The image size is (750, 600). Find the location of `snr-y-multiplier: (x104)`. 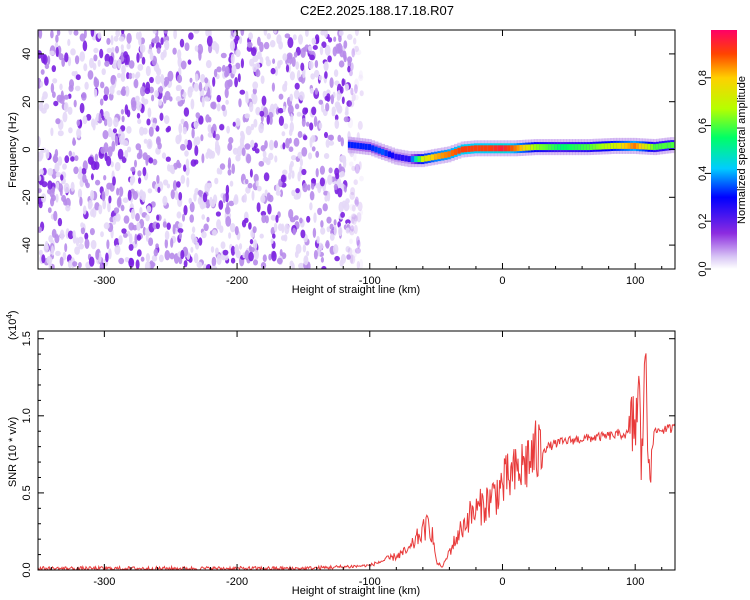

snr-y-multiplier: (x104) is located at coordinates (12, 325).